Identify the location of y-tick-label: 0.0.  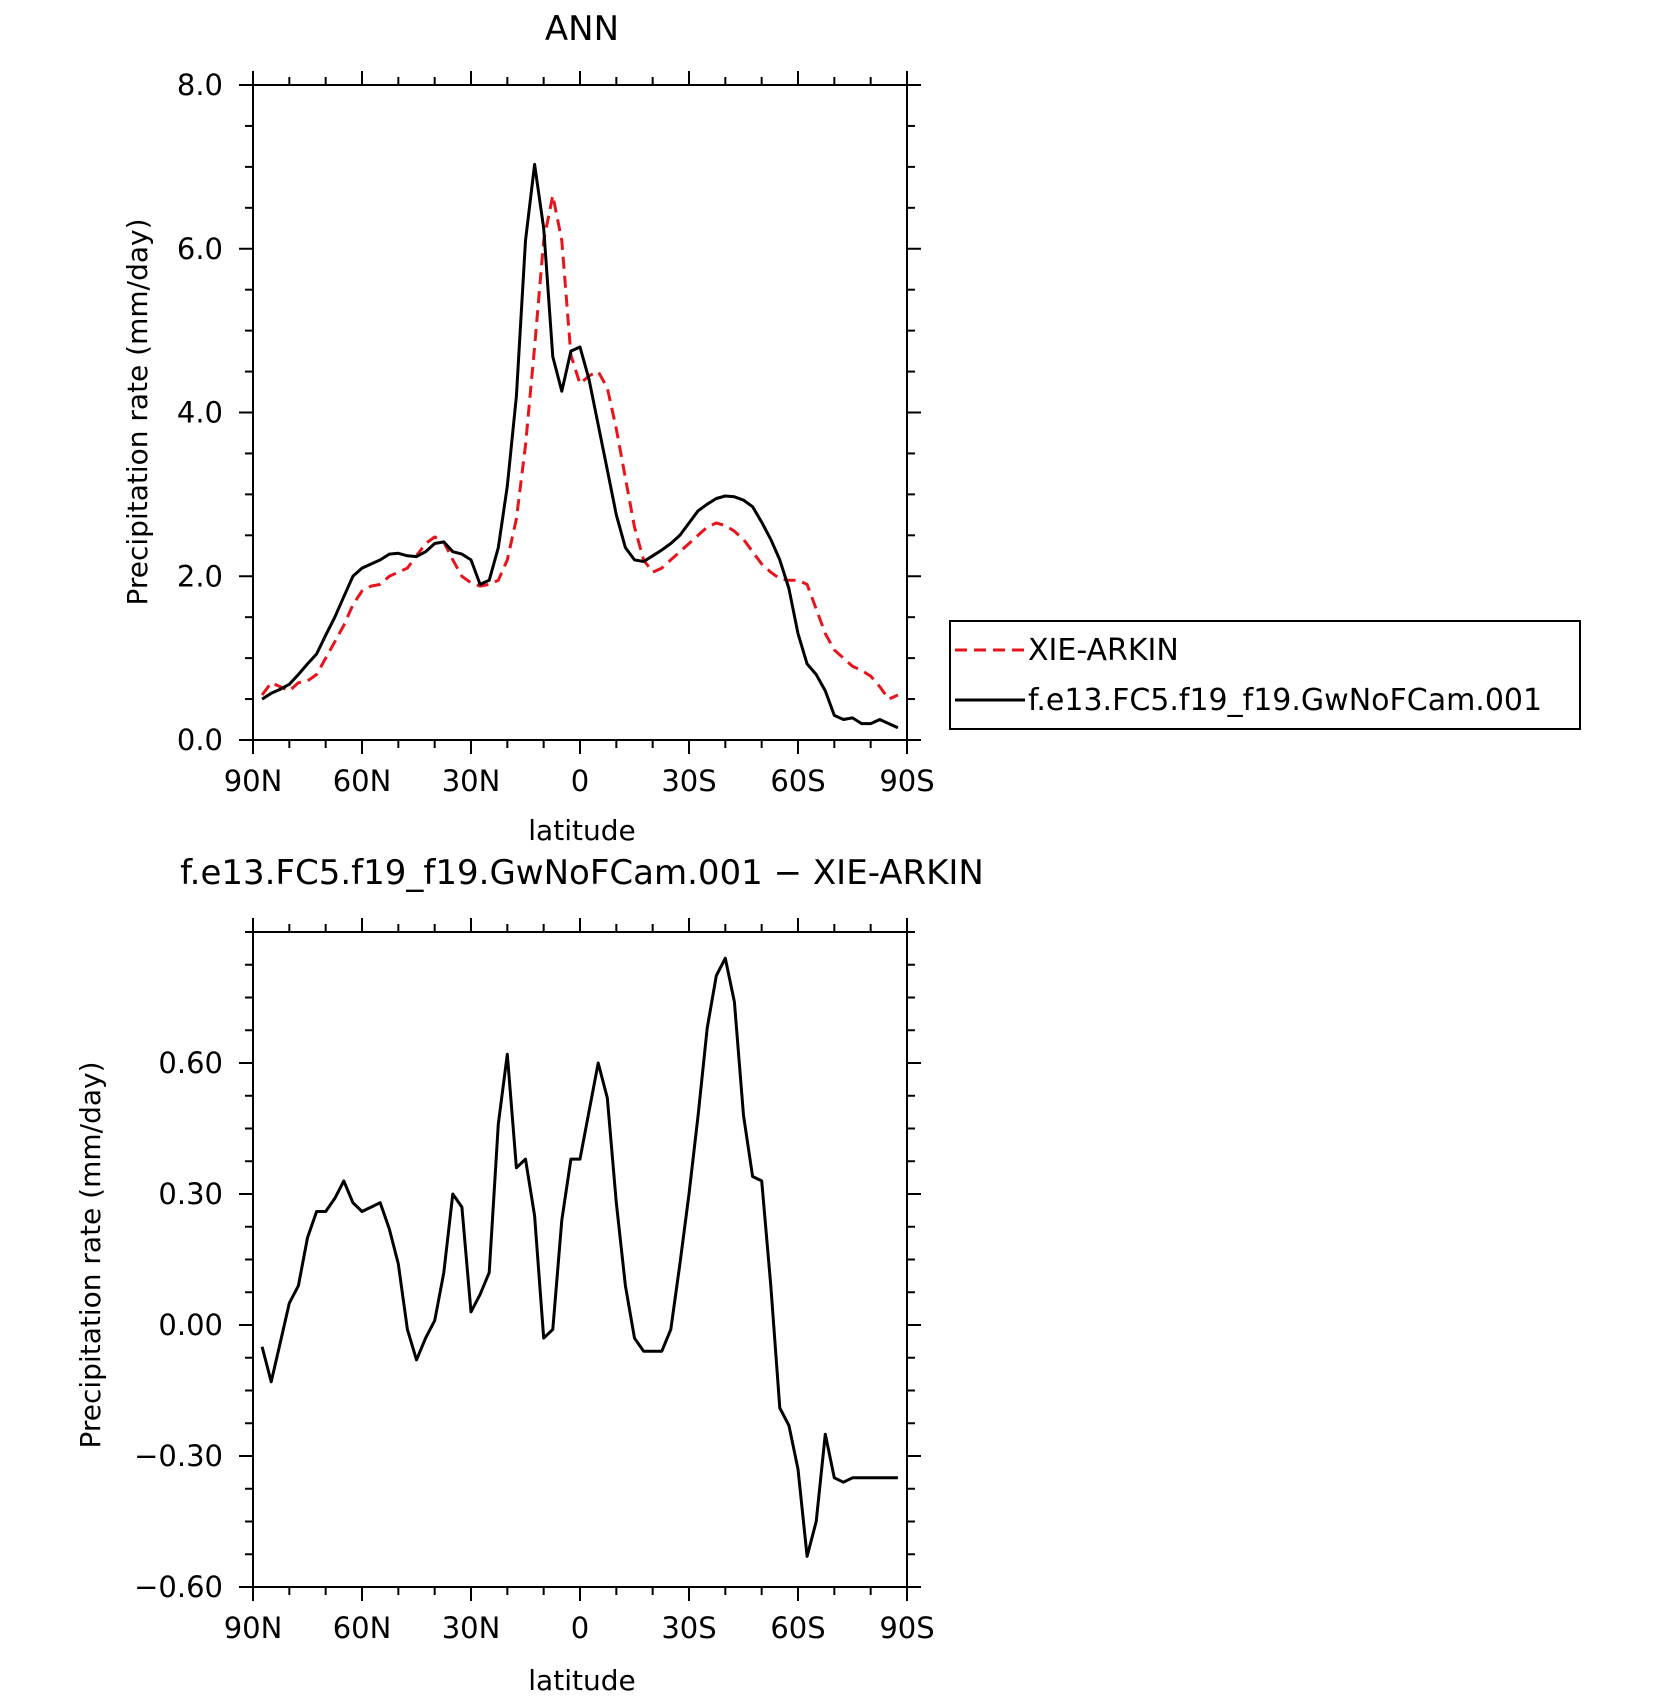
(200, 740).